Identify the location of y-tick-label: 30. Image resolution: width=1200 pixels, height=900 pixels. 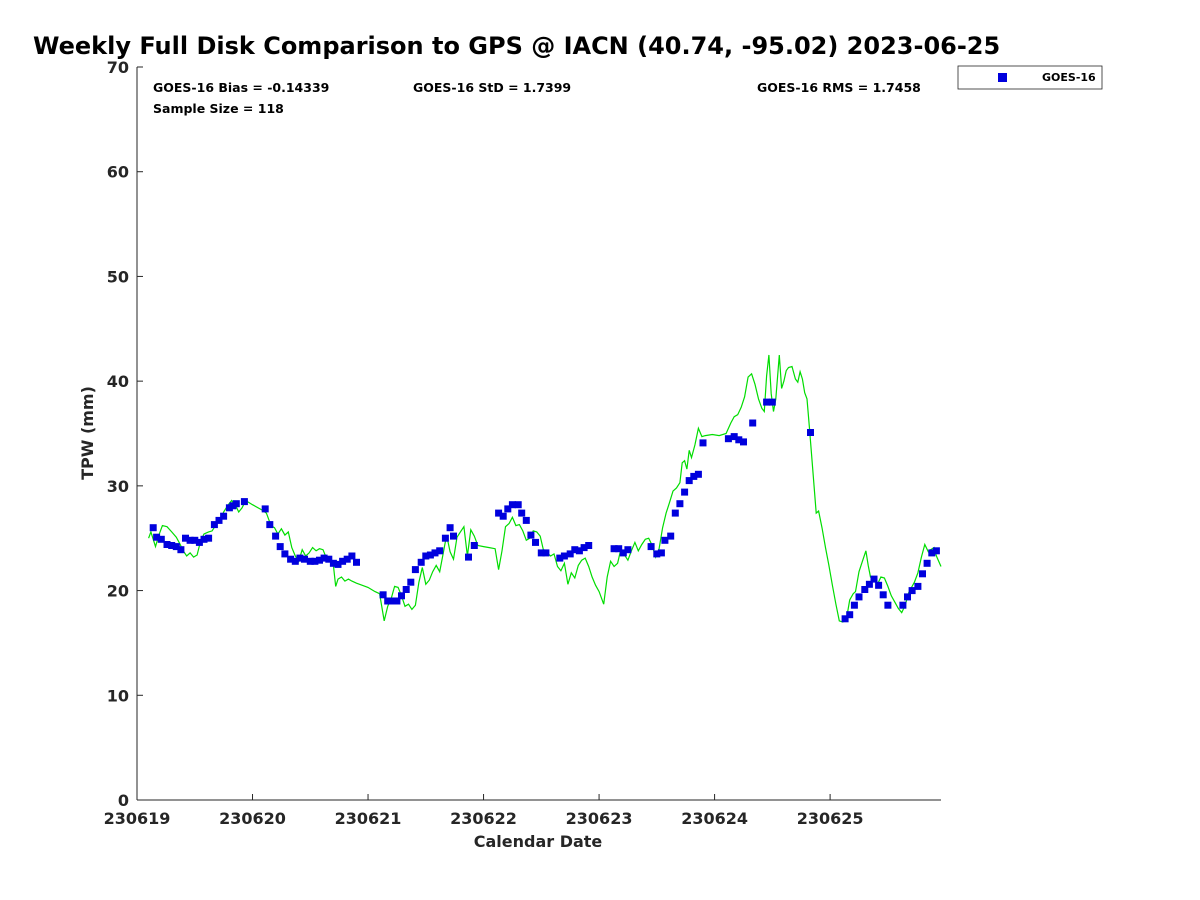
(118, 486).